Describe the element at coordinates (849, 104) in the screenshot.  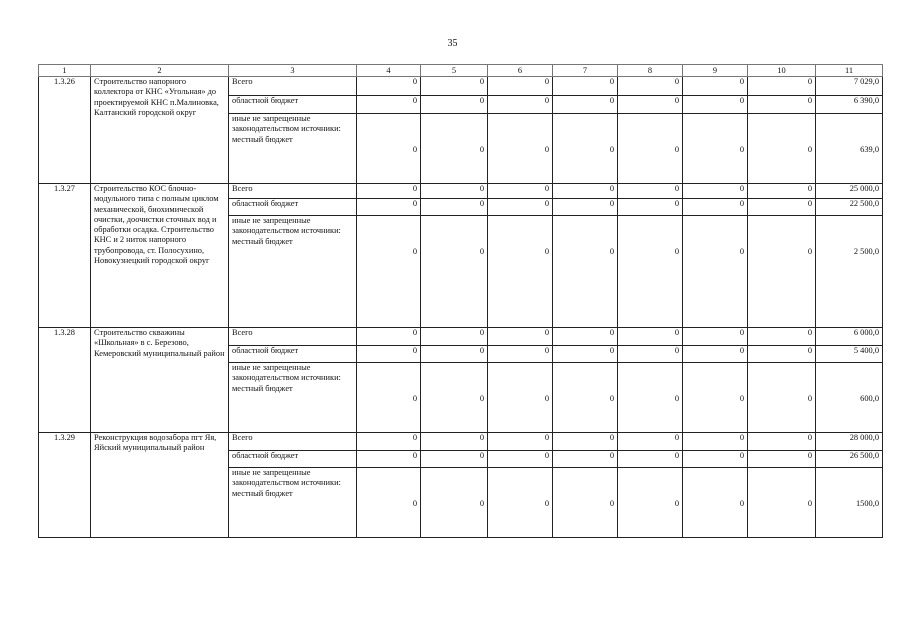
I see `value-cell: 6 390,0` at that location.